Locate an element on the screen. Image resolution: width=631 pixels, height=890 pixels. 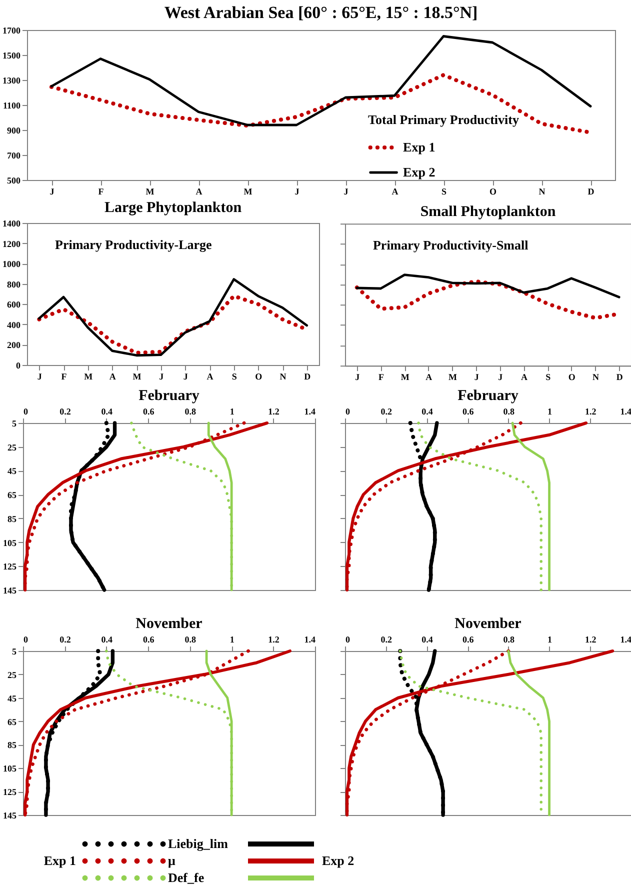
legend-label: Exp 1 is located at coordinates (419, 147).